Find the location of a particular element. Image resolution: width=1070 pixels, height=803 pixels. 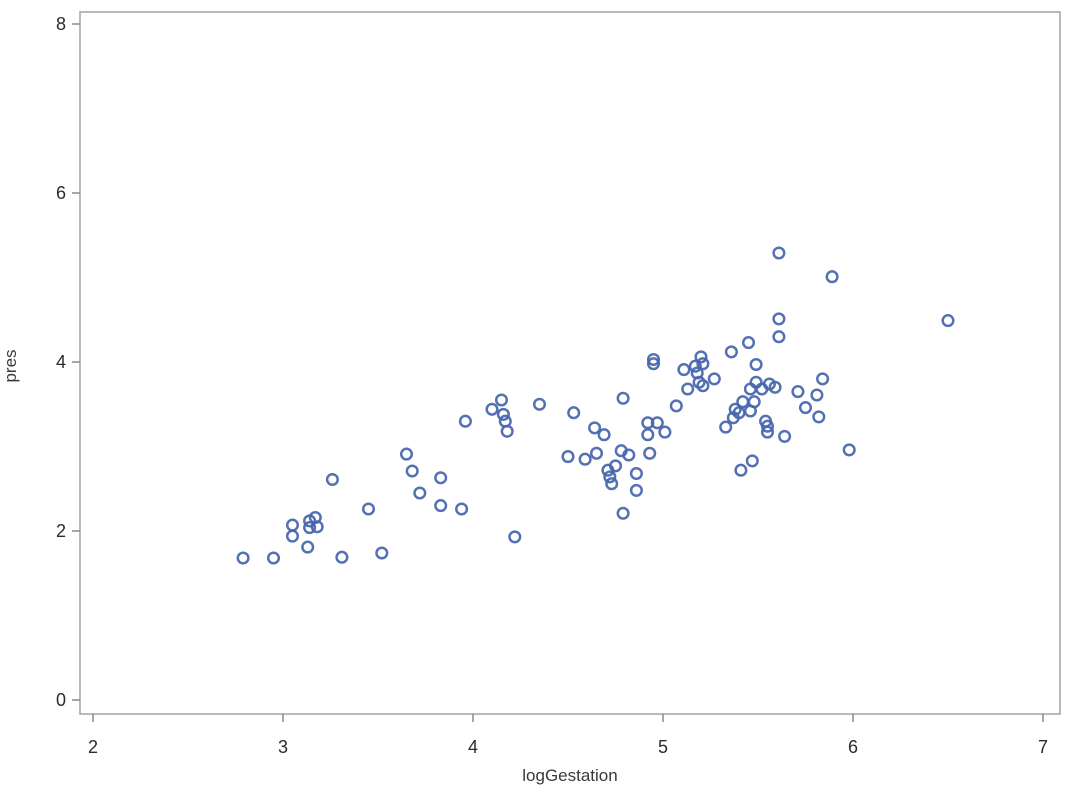

x-tick-label: 4 is located at coordinates (473, 747).